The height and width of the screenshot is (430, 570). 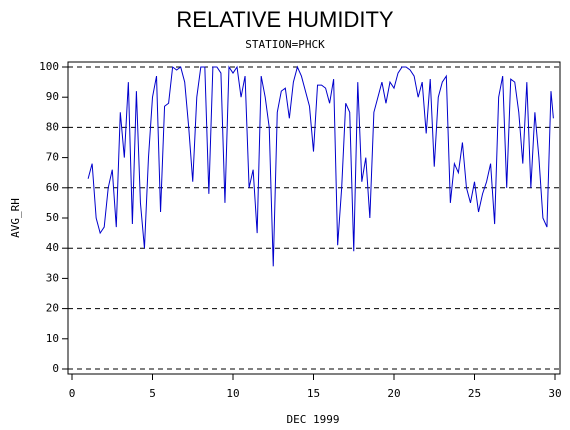 What do you see at coordinates (393, 393) in the screenshot?
I see `x-tick-label: 20` at bounding box center [393, 393].